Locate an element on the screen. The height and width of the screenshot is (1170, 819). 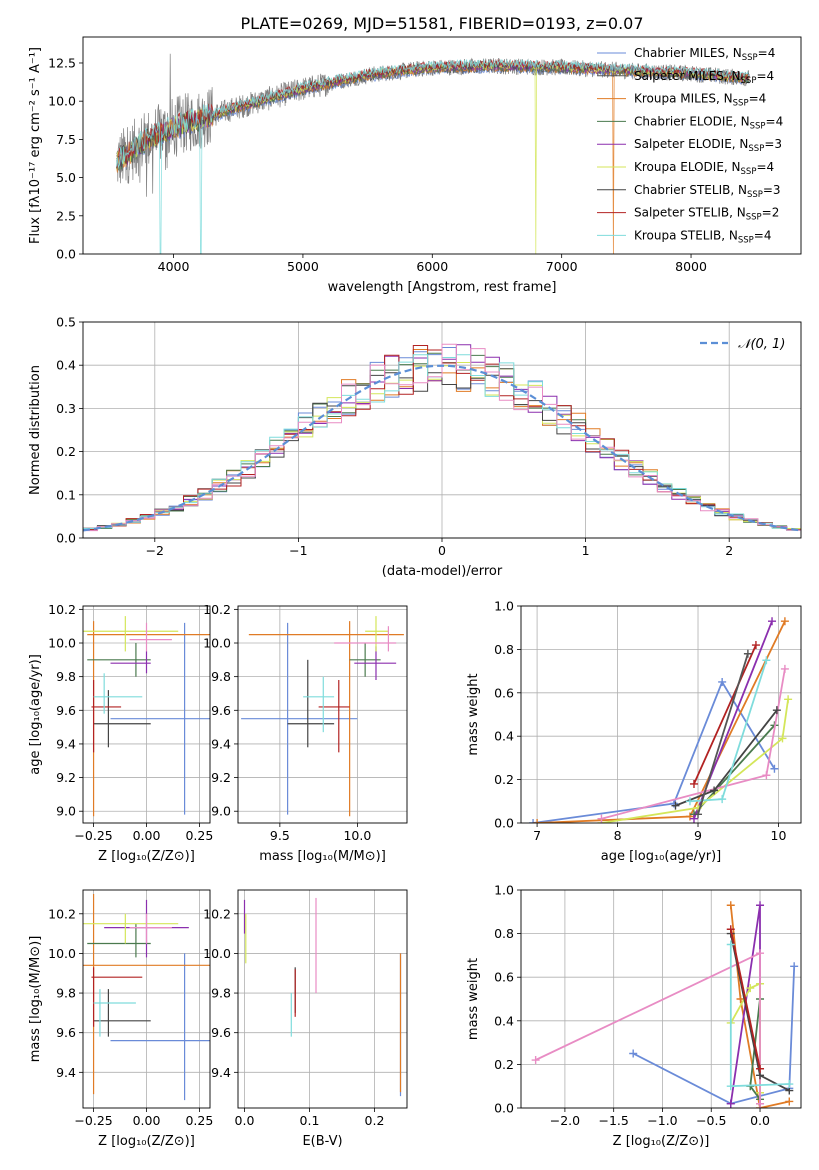
legend-entry-name: Chabrier STELIB, N is located at coordinates (690, 190).